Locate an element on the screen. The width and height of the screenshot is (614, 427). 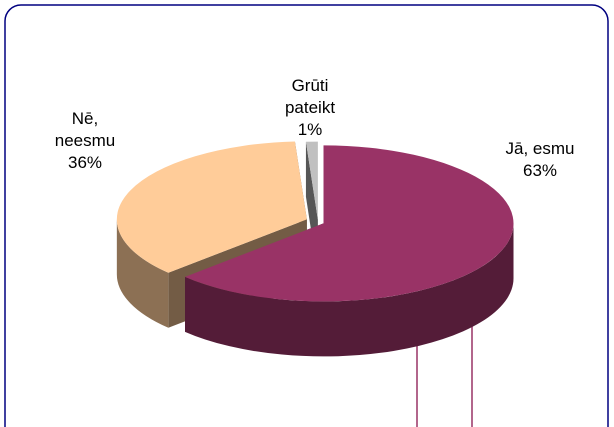
category-label: Nē, neesmu is located at coordinates (85, 129).